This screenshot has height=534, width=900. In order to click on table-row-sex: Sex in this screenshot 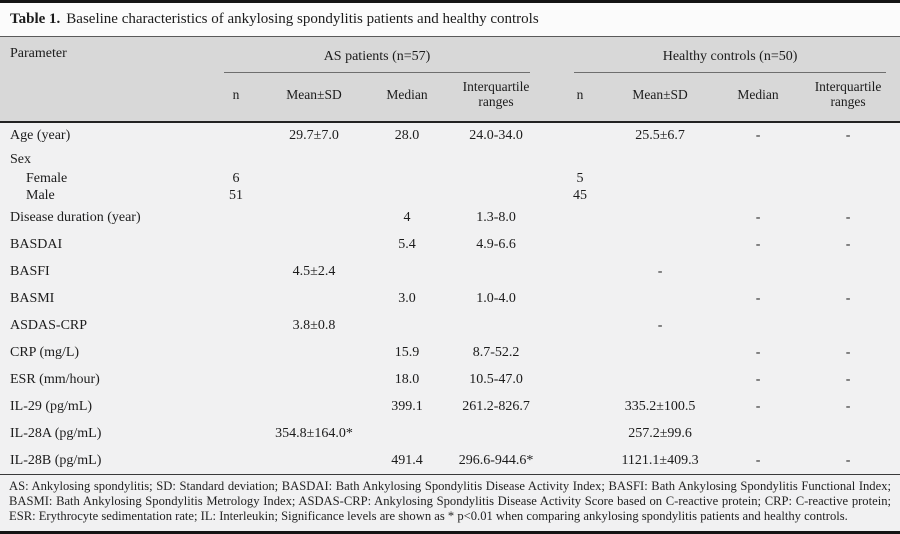, I will do `click(450, 159)`.